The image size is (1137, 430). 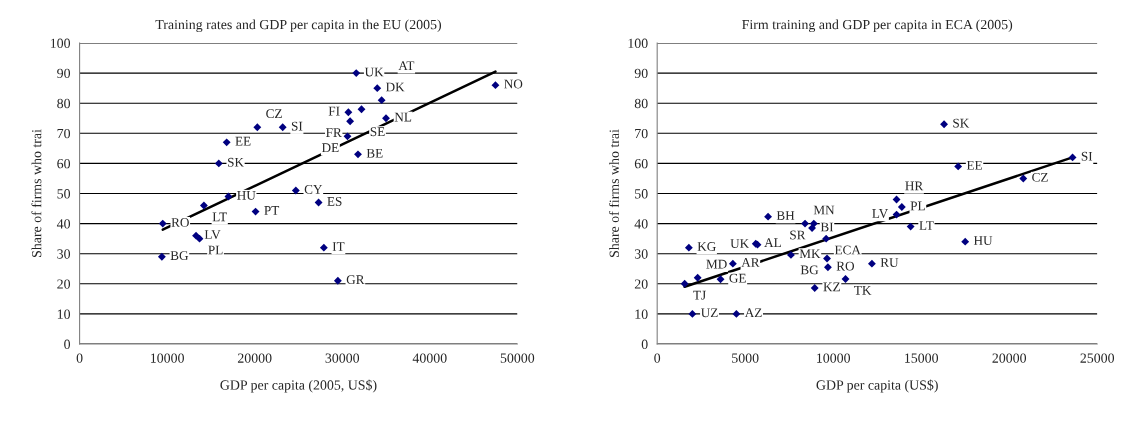 I want to click on annotation: CY, so click(x=313, y=189).